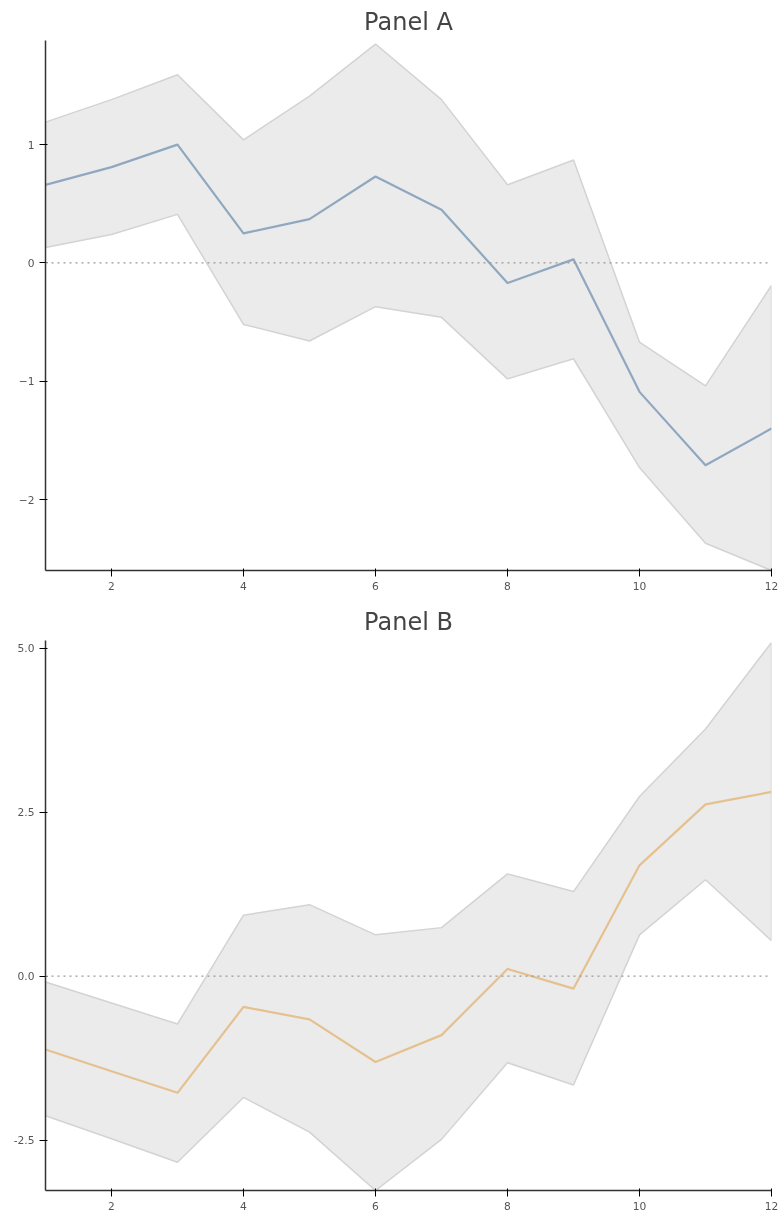 The image size is (779, 1228). What do you see at coordinates (408, 621) in the screenshot?
I see `chart-title: Panel B` at bounding box center [408, 621].